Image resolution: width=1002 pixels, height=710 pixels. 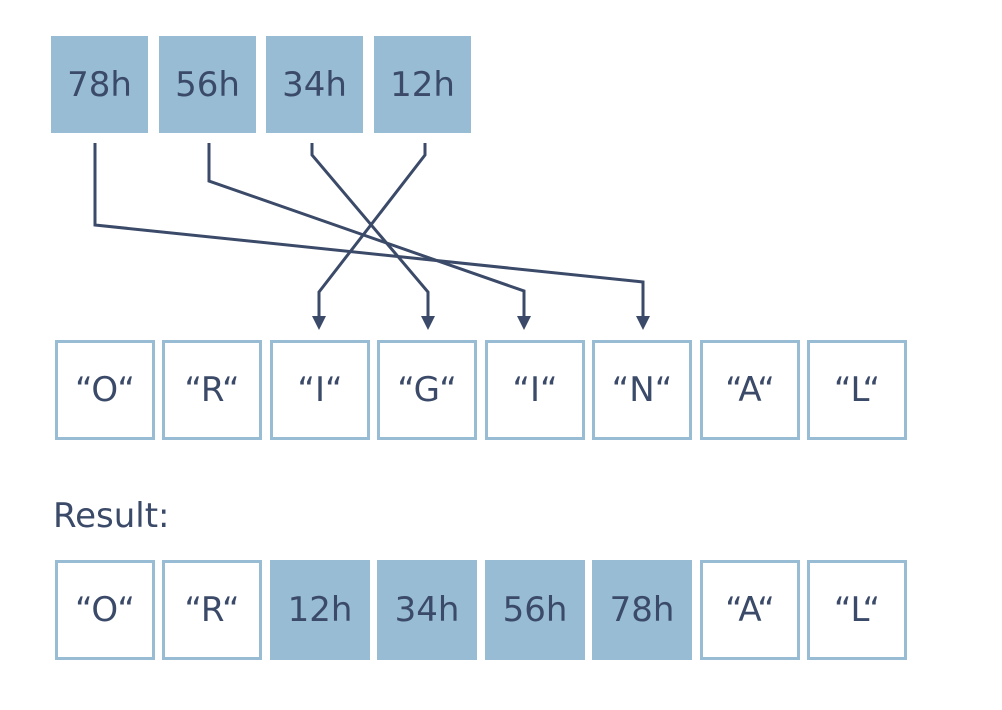 I want to click on result-cell: 56h, so click(x=535, y=610).